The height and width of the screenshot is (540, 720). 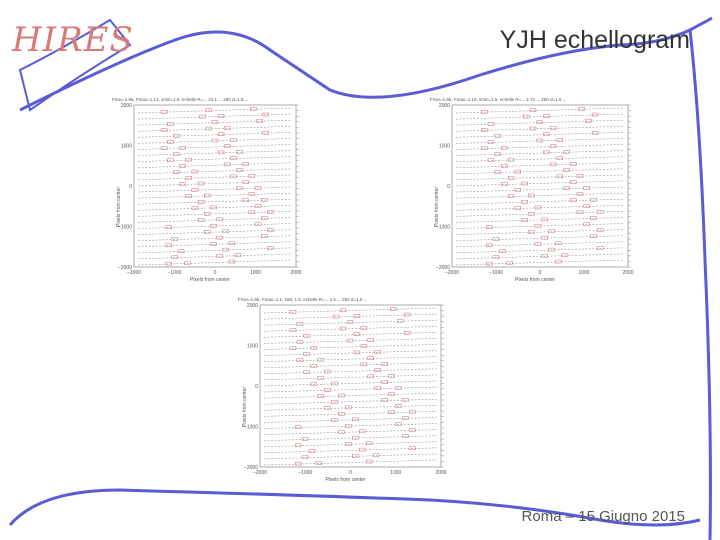 I want to click on plot-frame, so click(x=350, y=386).